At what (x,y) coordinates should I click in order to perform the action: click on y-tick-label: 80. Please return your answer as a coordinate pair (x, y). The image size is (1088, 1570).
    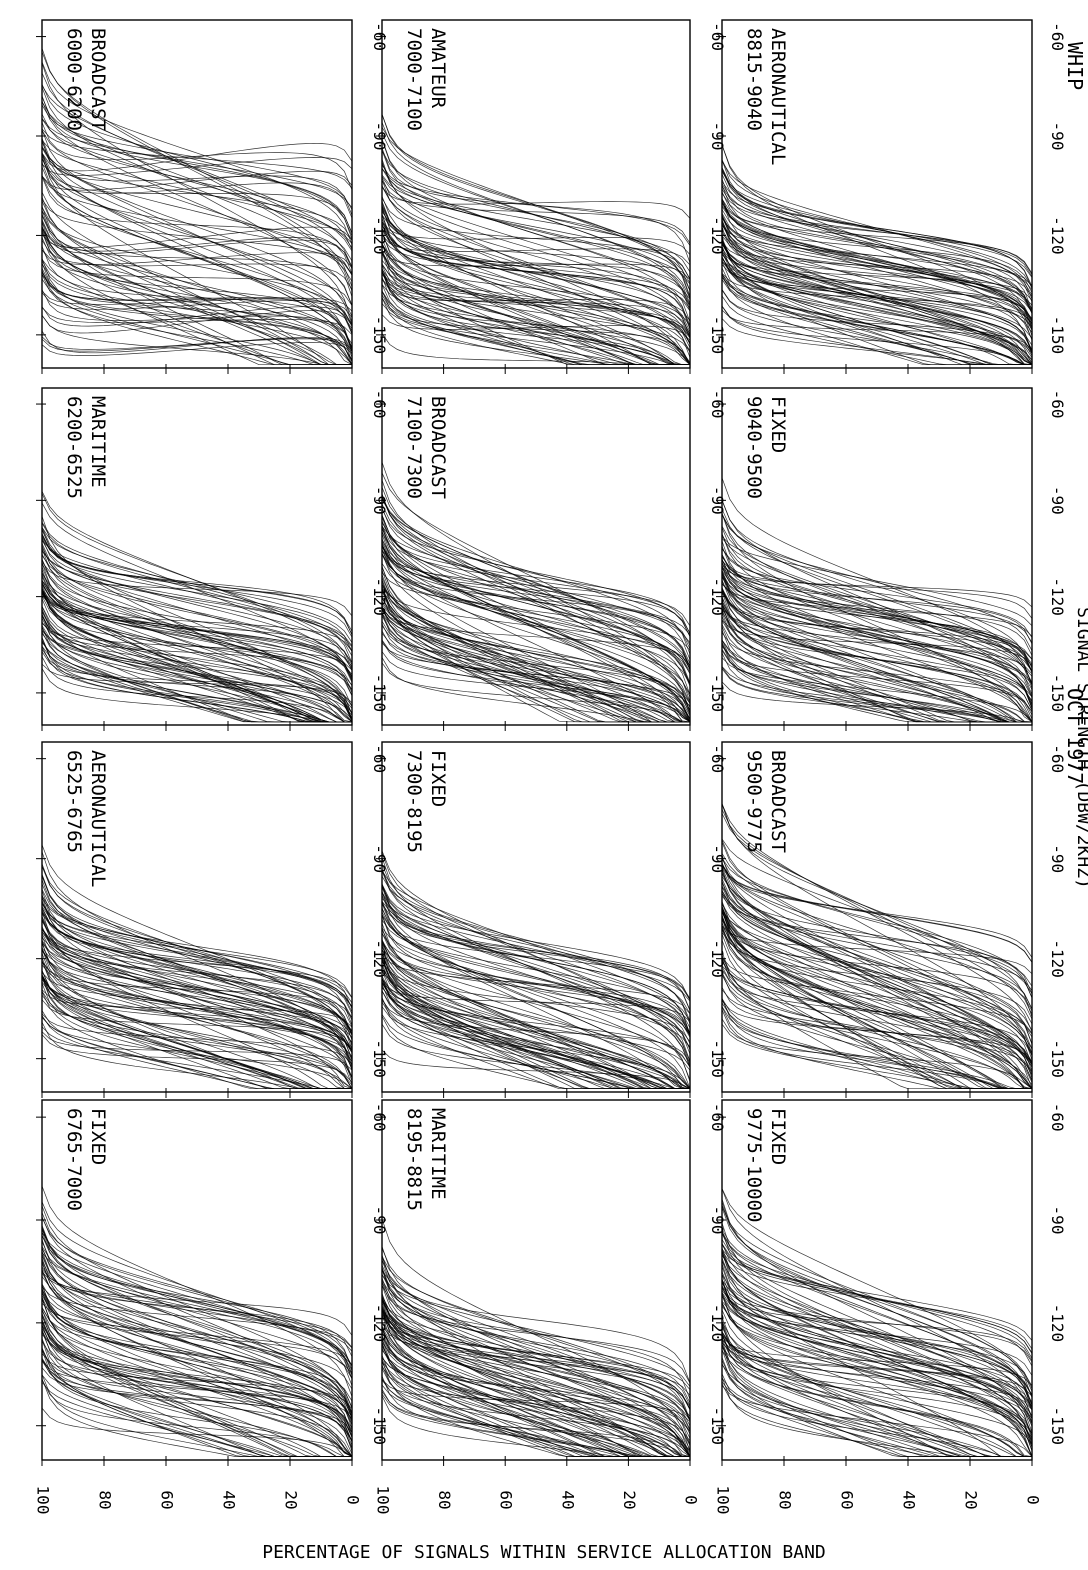
    Looking at the image, I should click on (105, 1499).